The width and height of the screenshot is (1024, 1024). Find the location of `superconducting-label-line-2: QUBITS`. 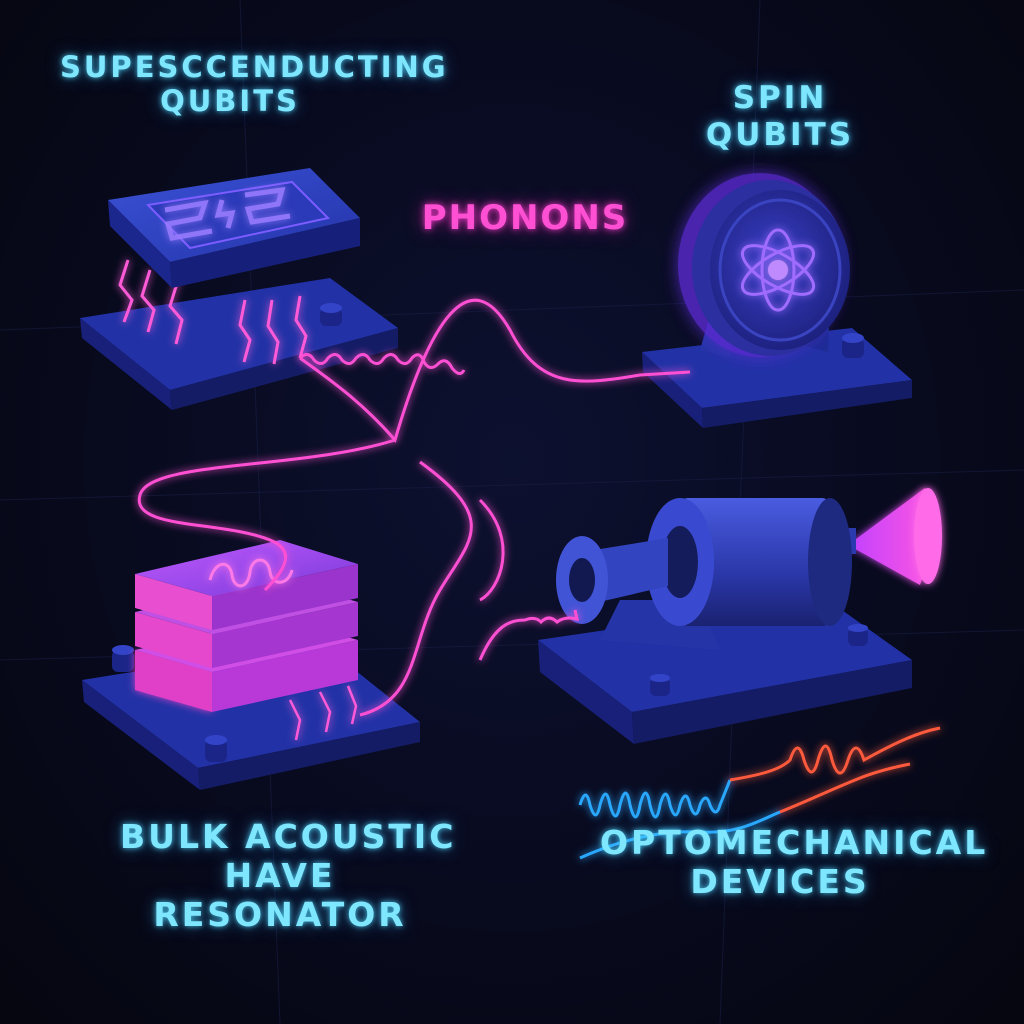

superconducting-label-line-2: QUBITS is located at coordinates (230, 101).